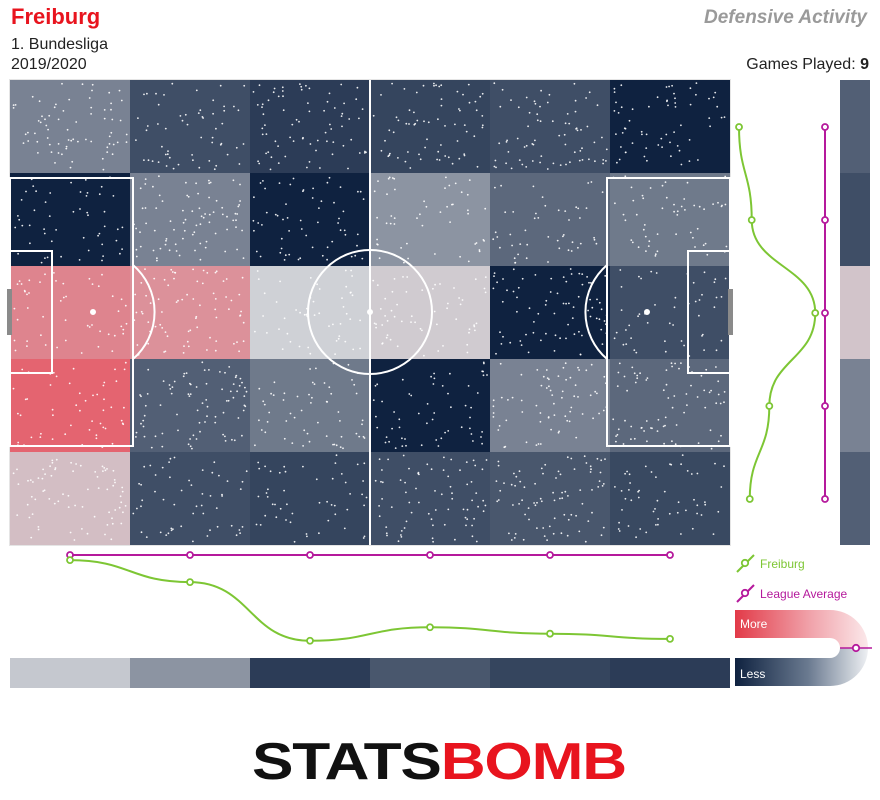 The height and width of the screenshot is (800, 880). What do you see at coordinates (825, 313) in the screenshot?
I see `league-average-row-point` at bounding box center [825, 313].